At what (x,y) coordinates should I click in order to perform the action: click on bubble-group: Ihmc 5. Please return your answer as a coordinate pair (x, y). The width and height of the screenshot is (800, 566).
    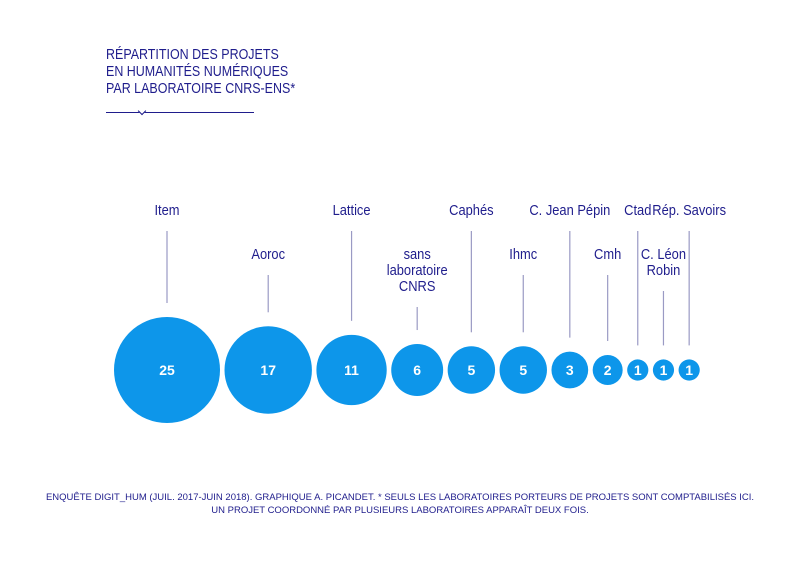
    Looking at the image, I should click on (523, 319).